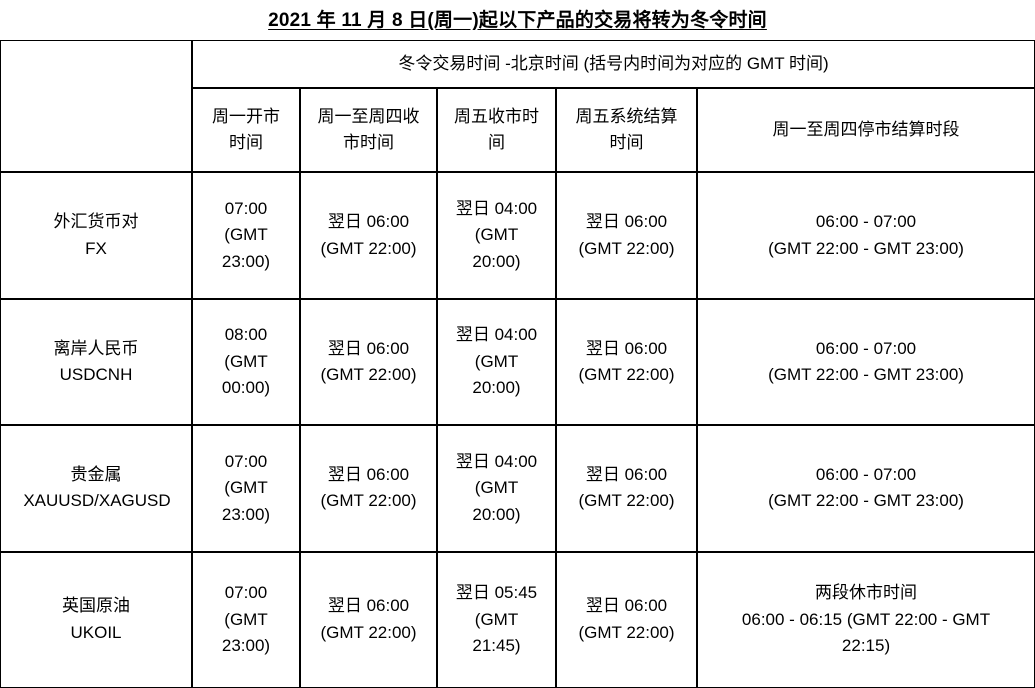  Describe the element at coordinates (96, 106) in the screenshot. I see `header-corner-blank` at that location.